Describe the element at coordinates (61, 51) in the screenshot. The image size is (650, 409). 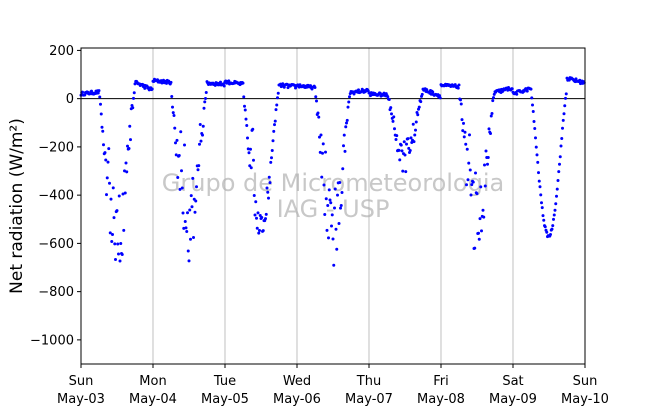
I see `y-tick-label: 200` at that location.